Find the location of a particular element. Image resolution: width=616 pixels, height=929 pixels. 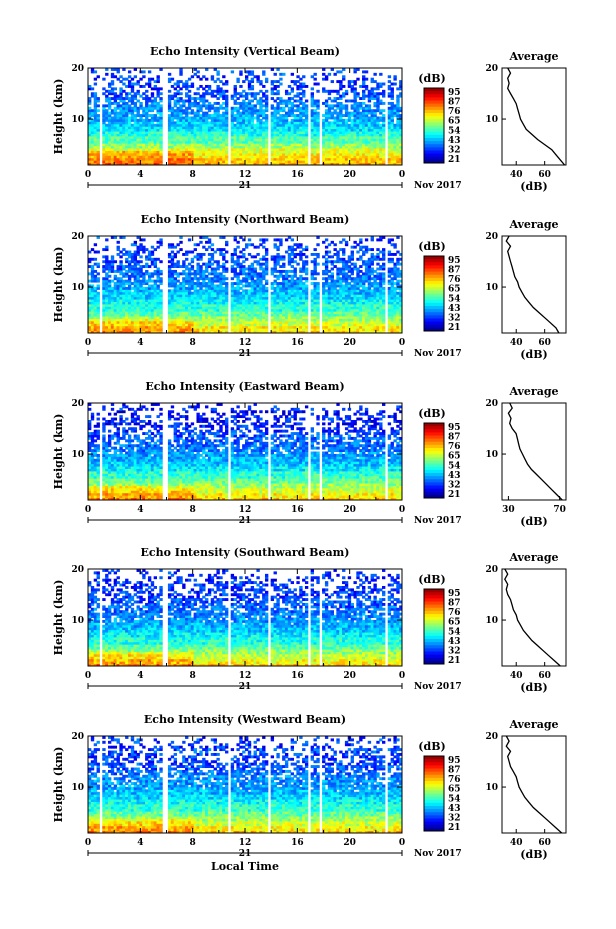

date-day-label: 21 is located at coordinates (245, 186).